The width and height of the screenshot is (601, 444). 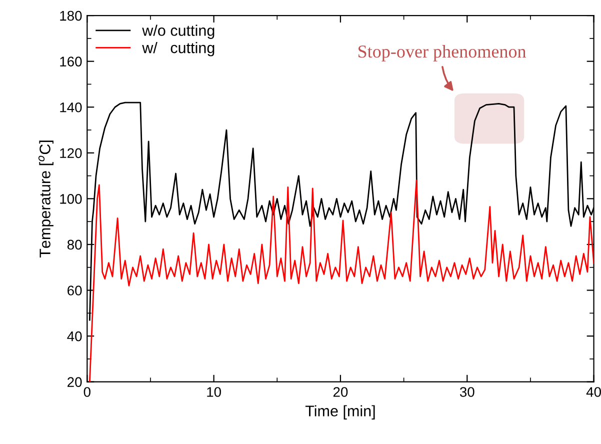 What do you see at coordinates (467, 392) in the screenshot?
I see `x-tick-label: 30` at bounding box center [467, 392].